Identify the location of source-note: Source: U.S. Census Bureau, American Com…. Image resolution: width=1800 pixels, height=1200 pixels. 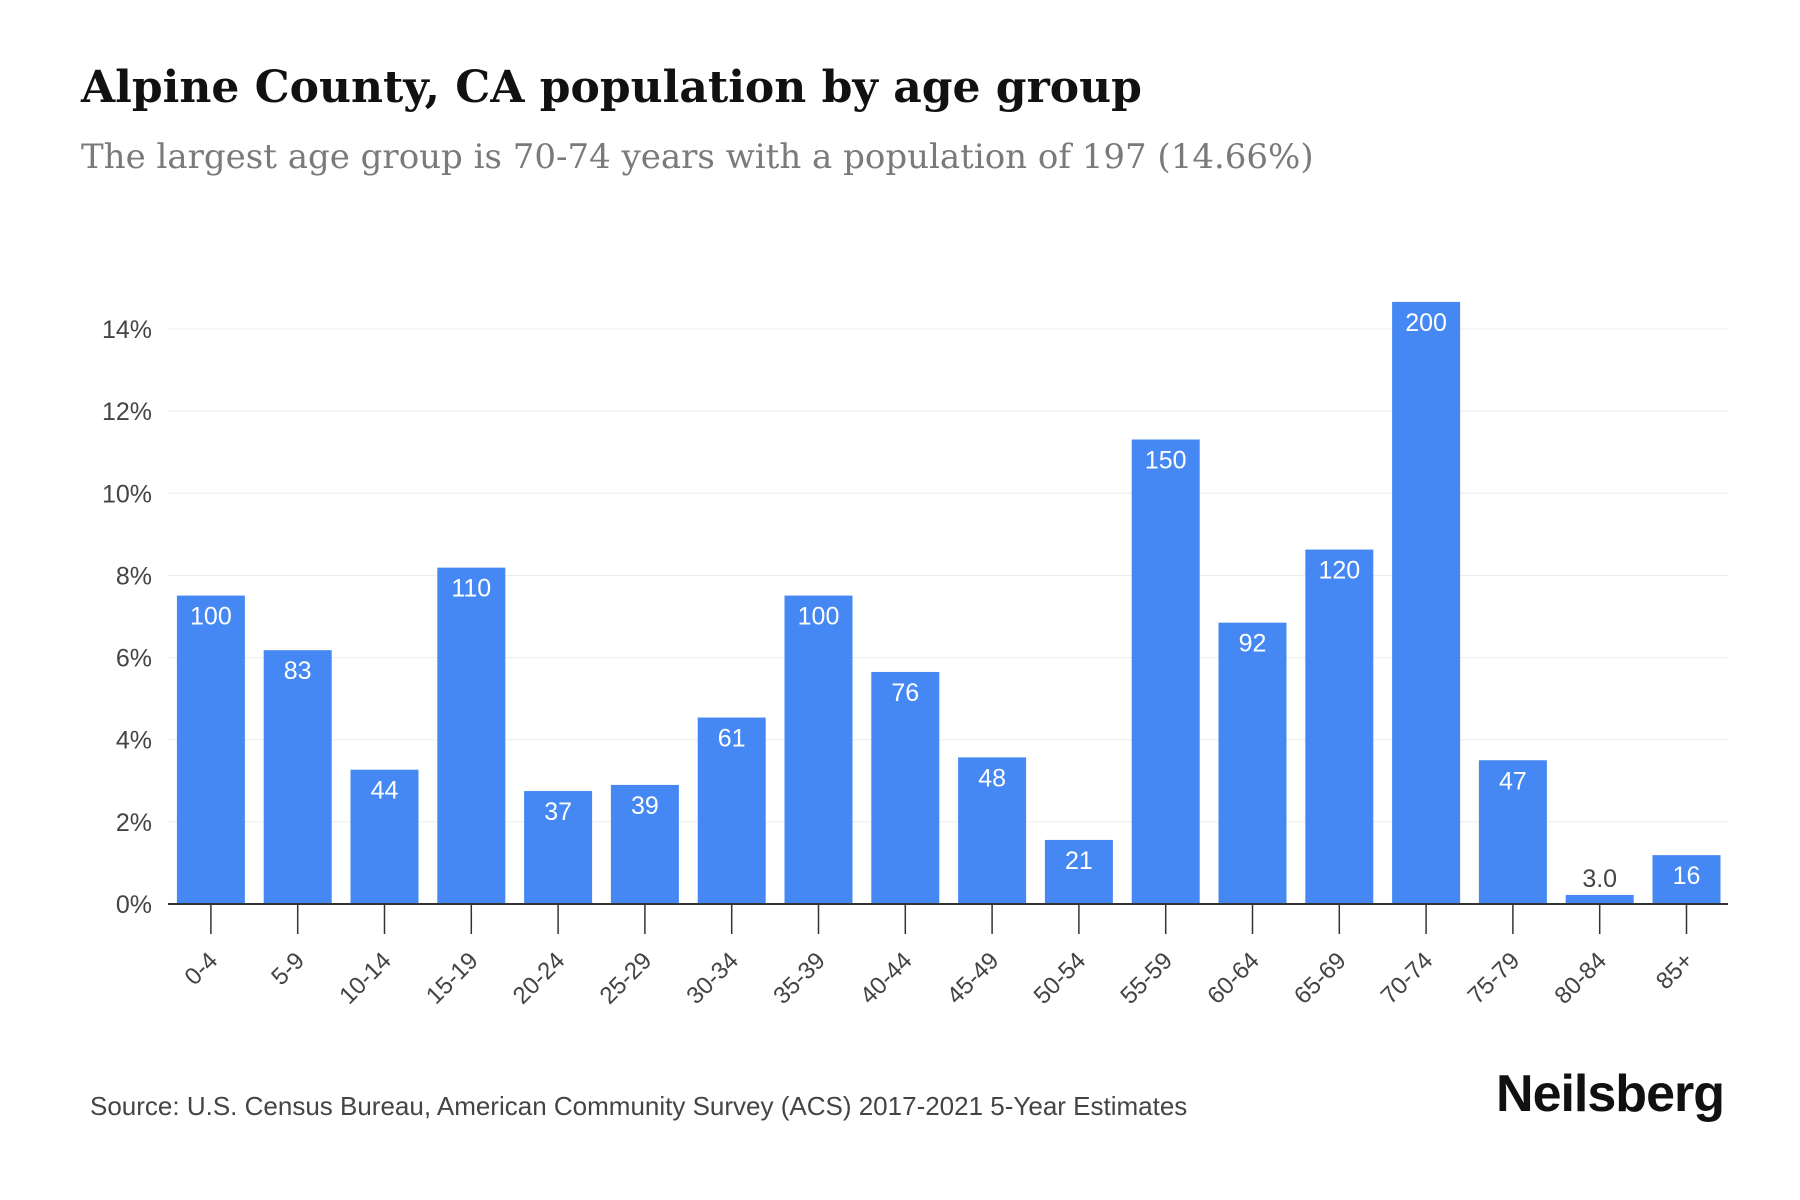
(639, 1106).